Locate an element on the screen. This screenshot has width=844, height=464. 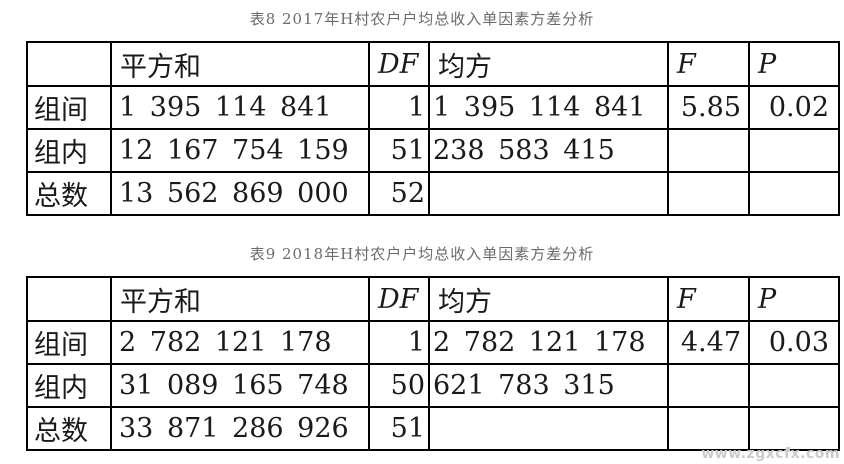
table-row-total: 总数 33 871 286 926 51 is located at coordinates (433, 428).